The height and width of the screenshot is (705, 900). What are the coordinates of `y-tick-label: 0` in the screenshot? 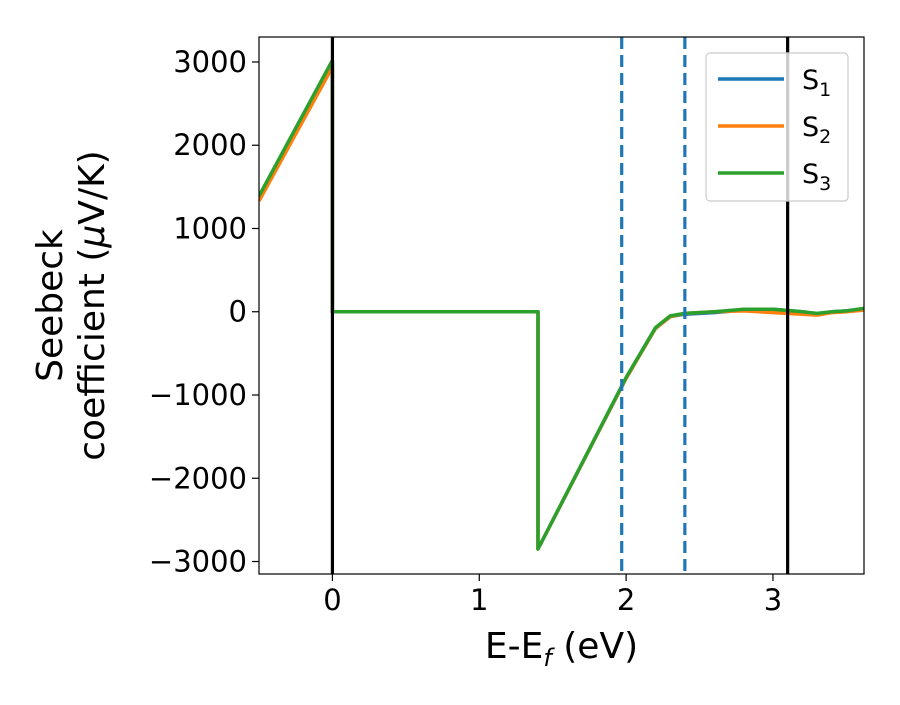 It's located at (238, 312).